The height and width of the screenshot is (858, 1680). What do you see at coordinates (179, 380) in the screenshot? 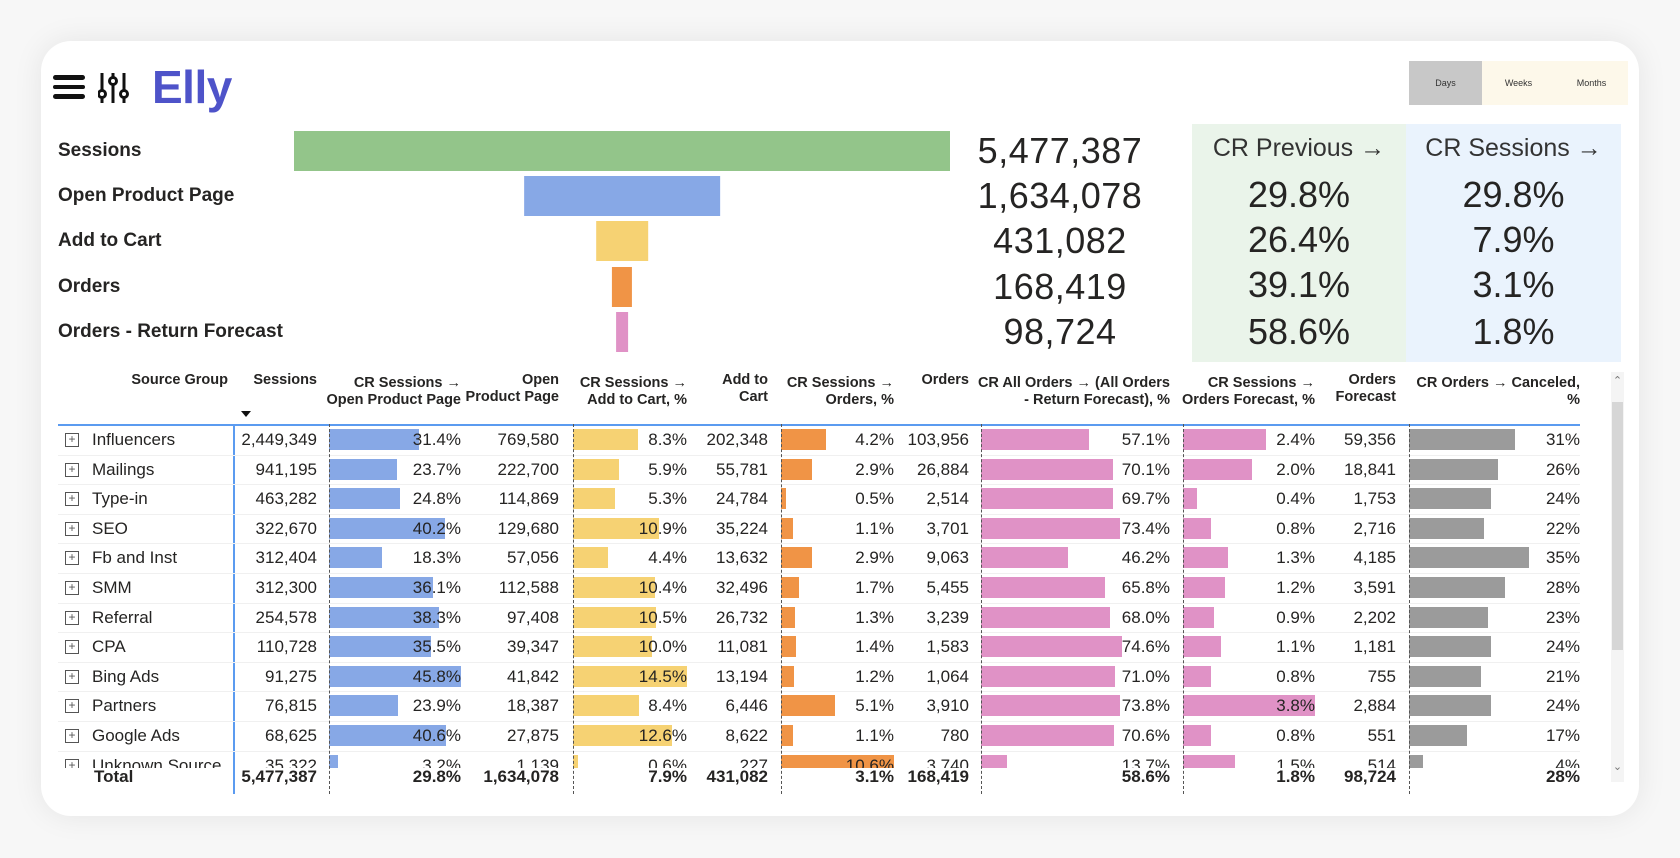
I see `header-source-group: Source Group` at bounding box center [179, 380].